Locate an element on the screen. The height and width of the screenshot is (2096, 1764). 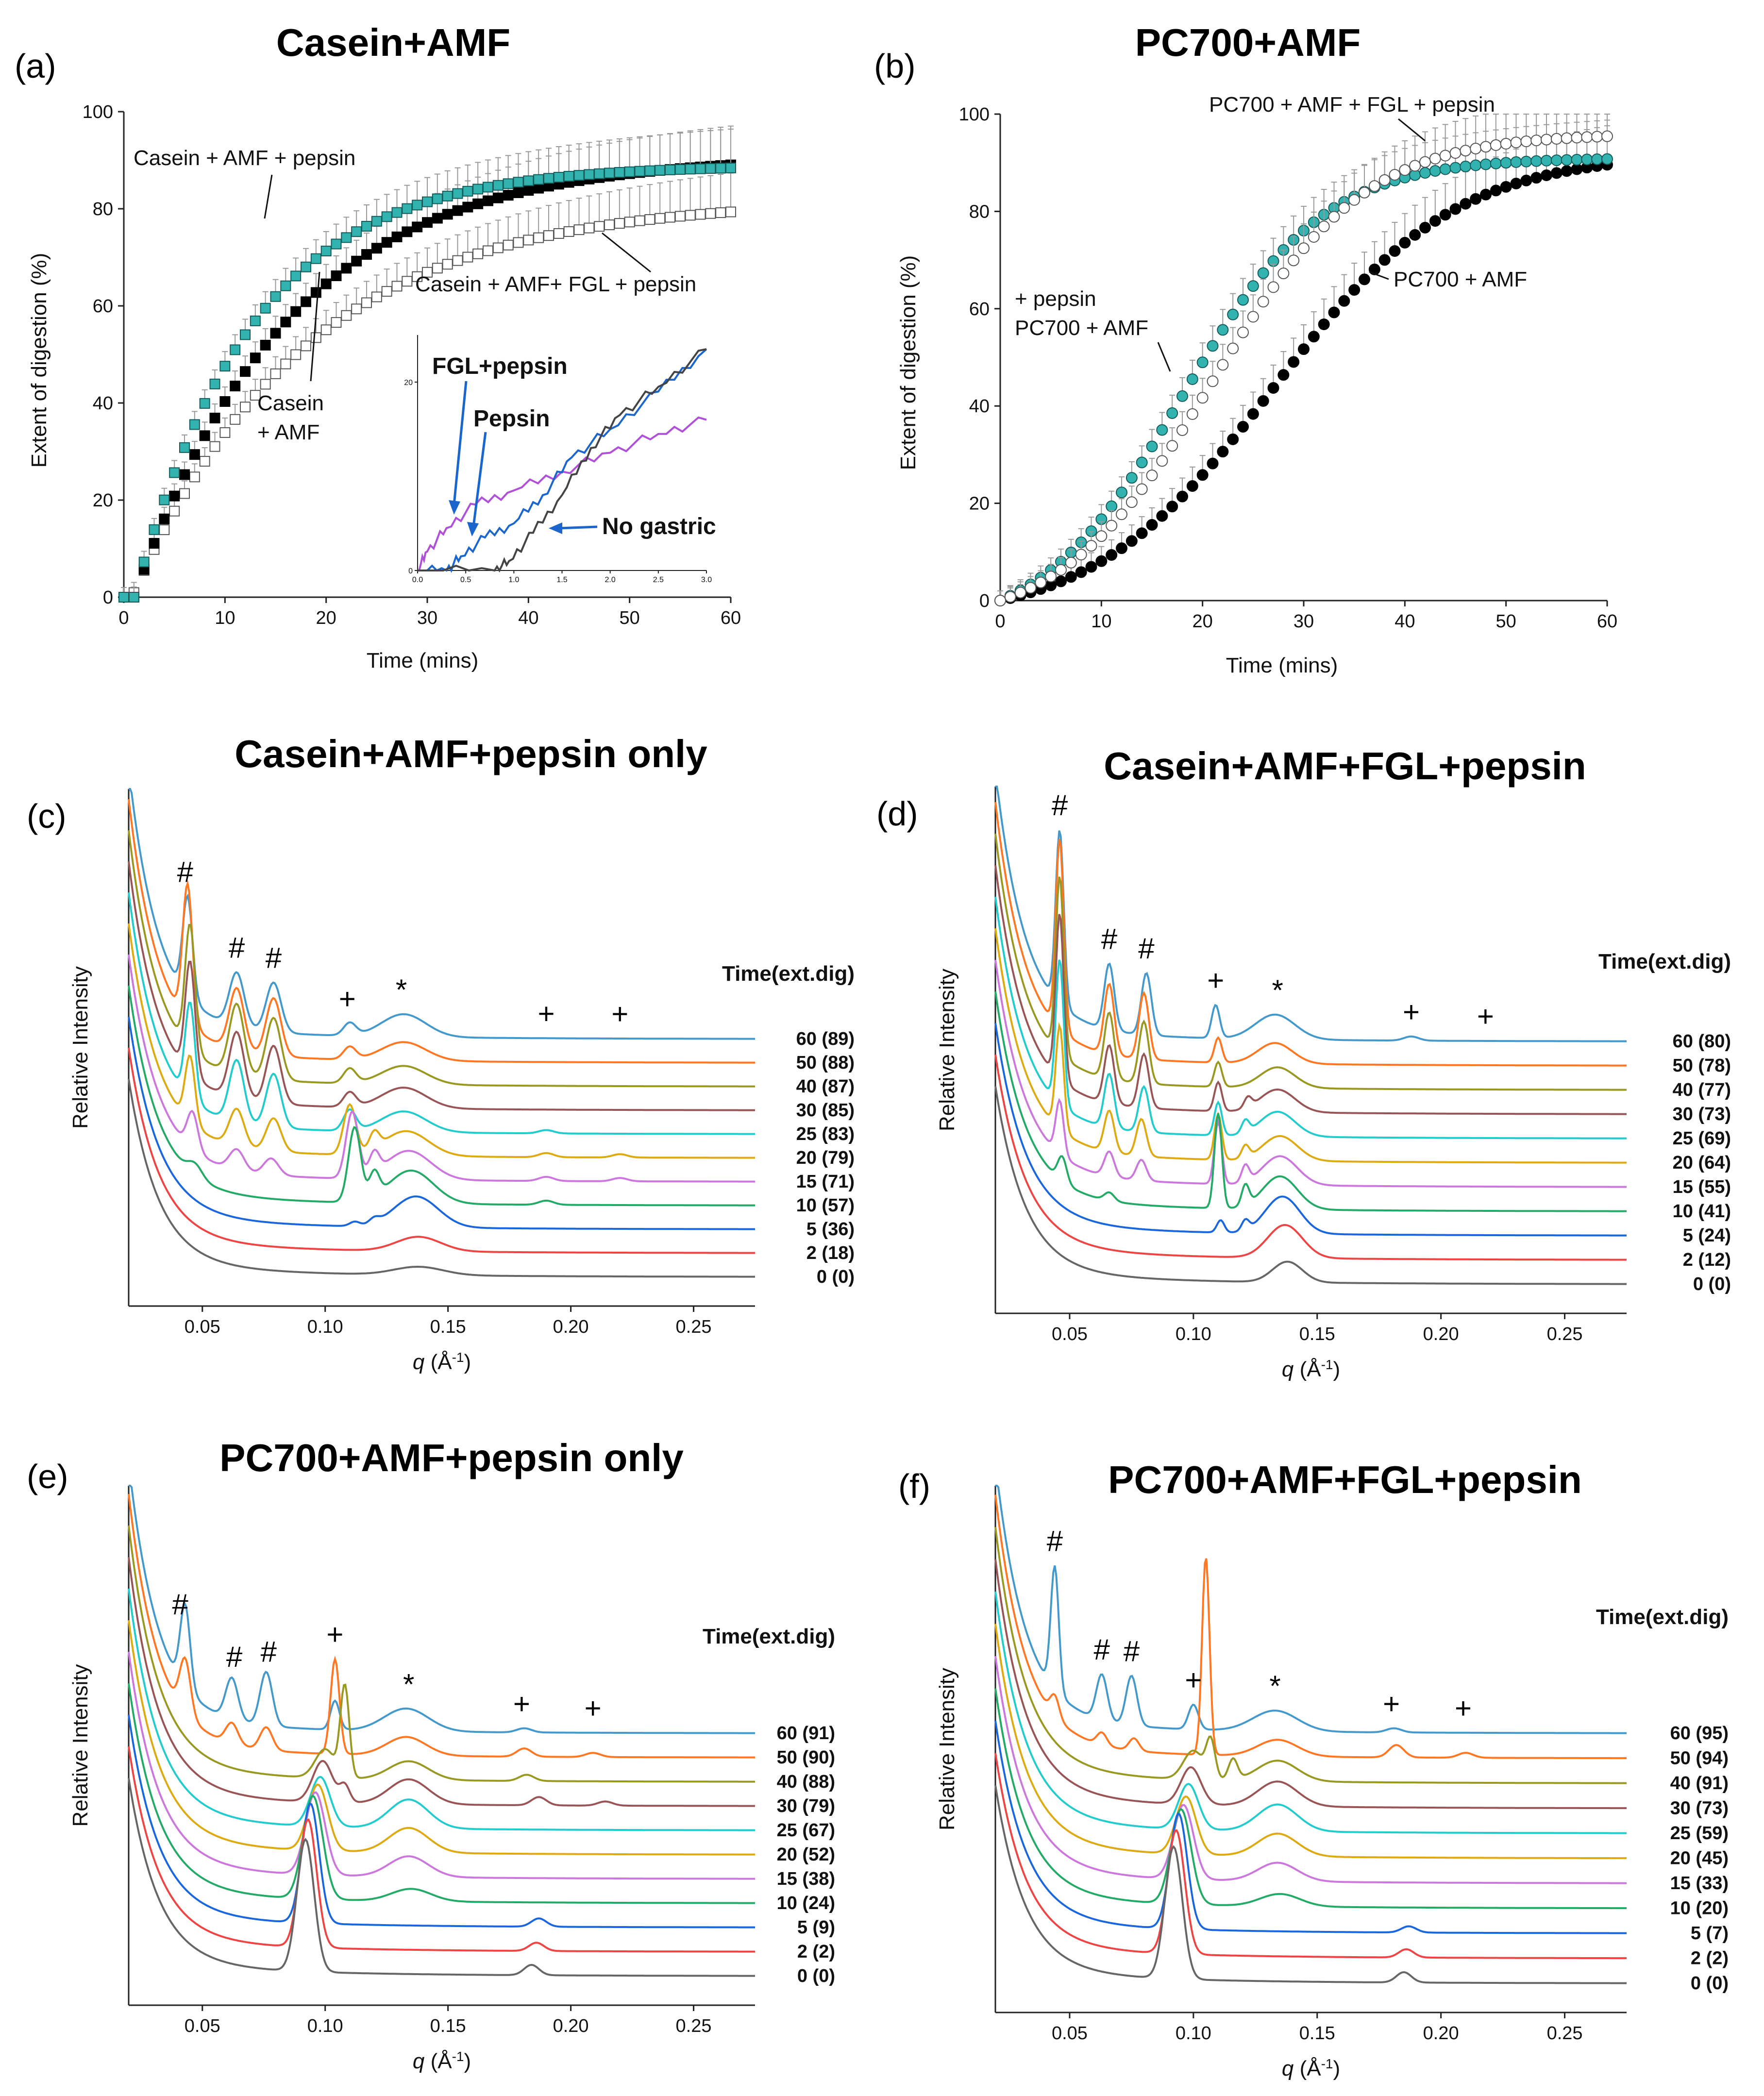
panel-c-peak-marker: # is located at coordinates (185, 873).